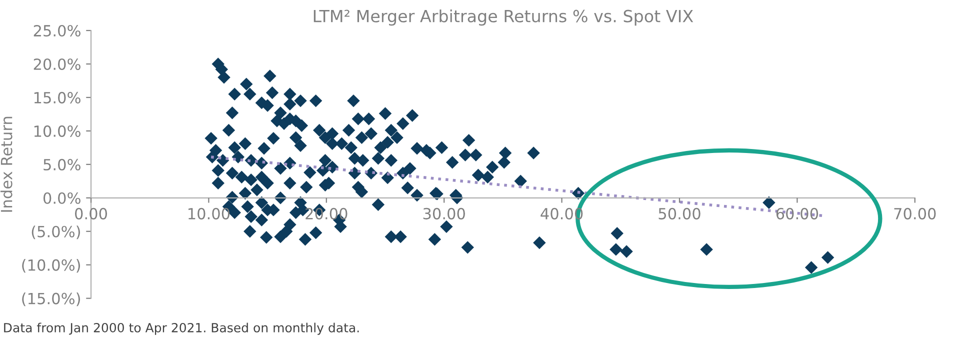 The image size is (958, 339). I want to click on y-axis-title: Index Return, so click(6, 164).